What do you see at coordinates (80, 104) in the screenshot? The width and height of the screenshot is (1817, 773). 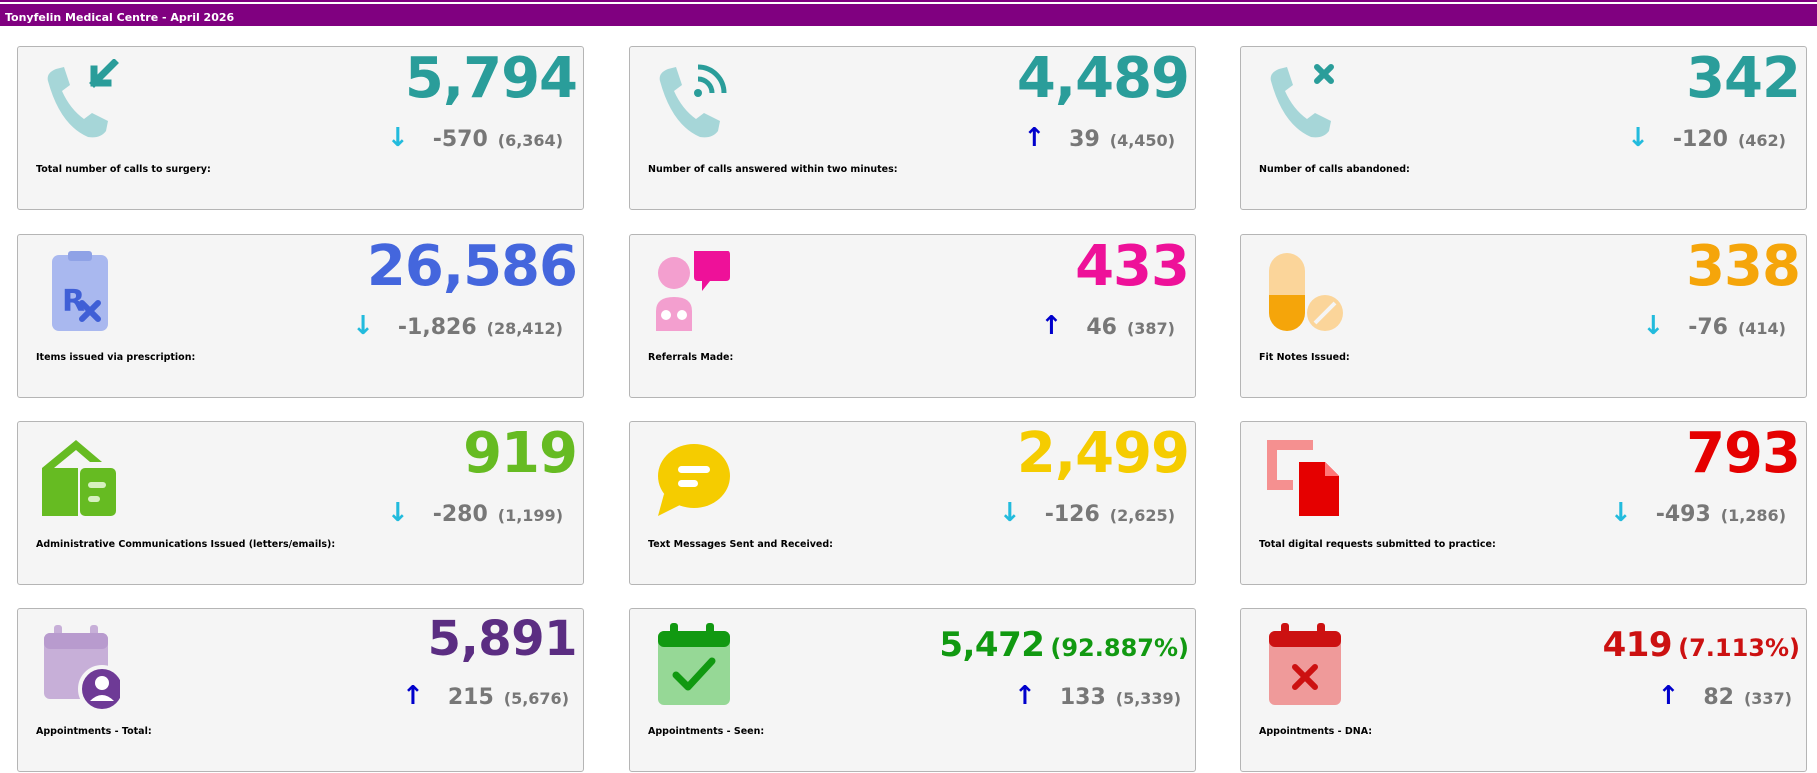 I see `phone-incoming-icon` at bounding box center [80, 104].